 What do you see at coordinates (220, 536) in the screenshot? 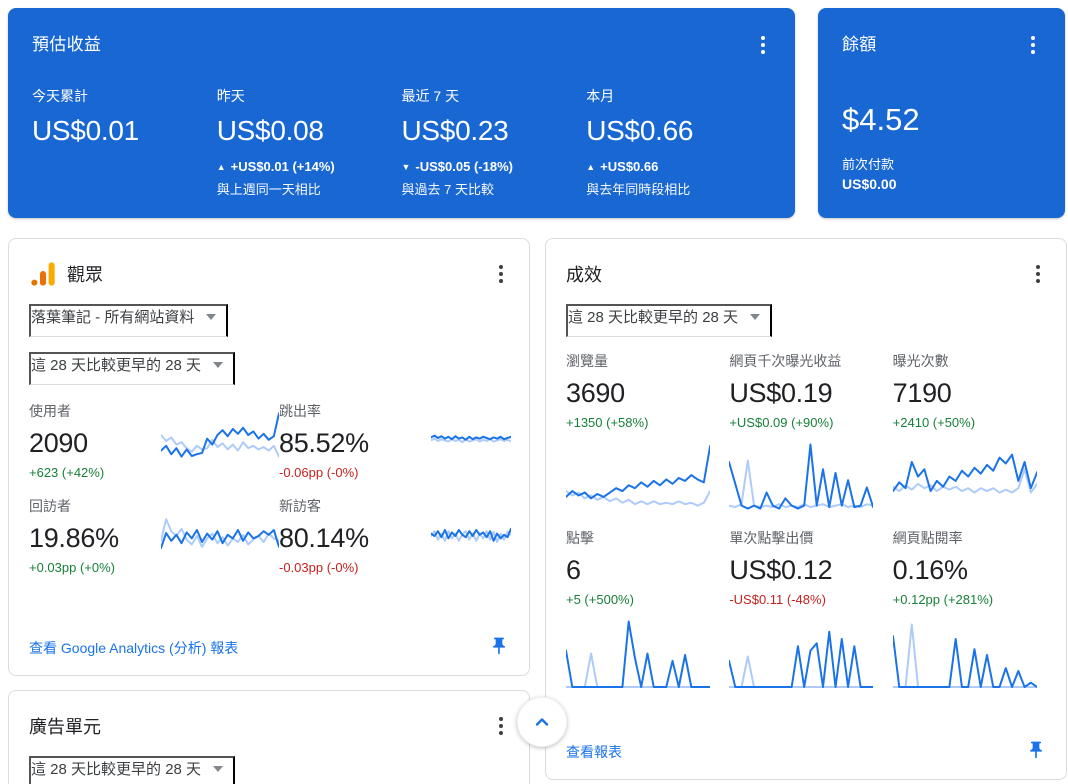
I see `returning-visitors-sparkline` at bounding box center [220, 536].